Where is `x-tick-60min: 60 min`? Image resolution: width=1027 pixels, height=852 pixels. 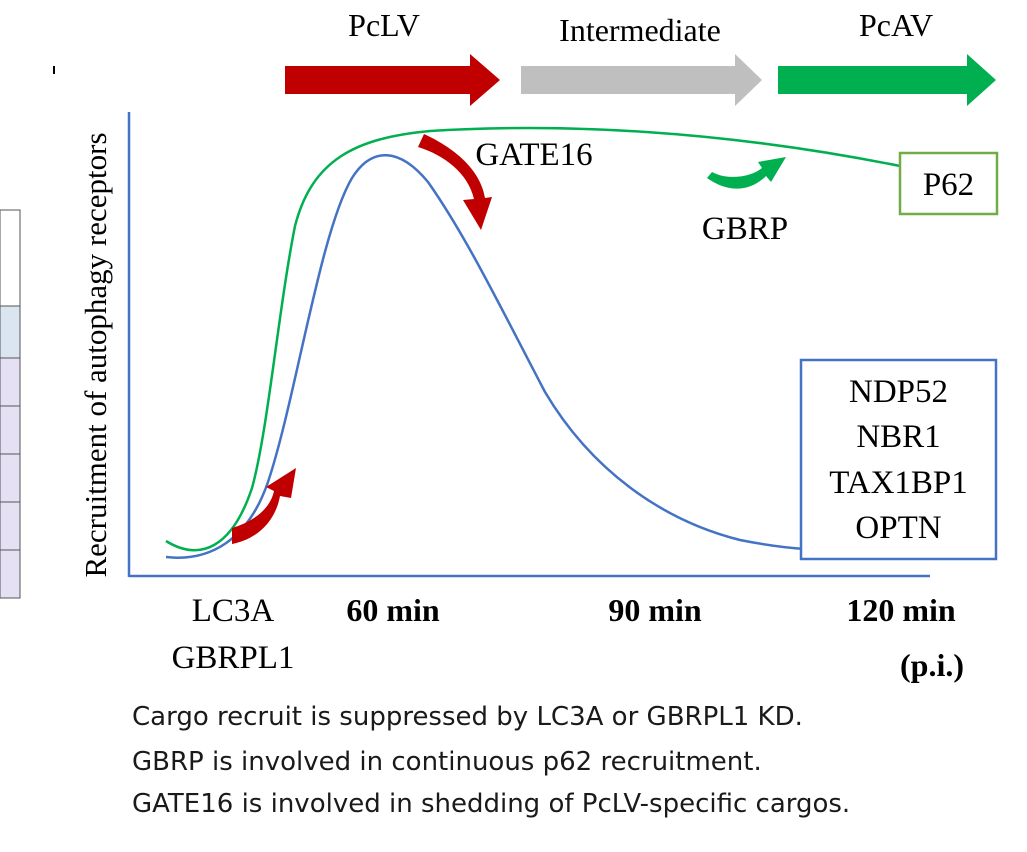
x-tick-60min: 60 min is located at coordinates (393, 610).